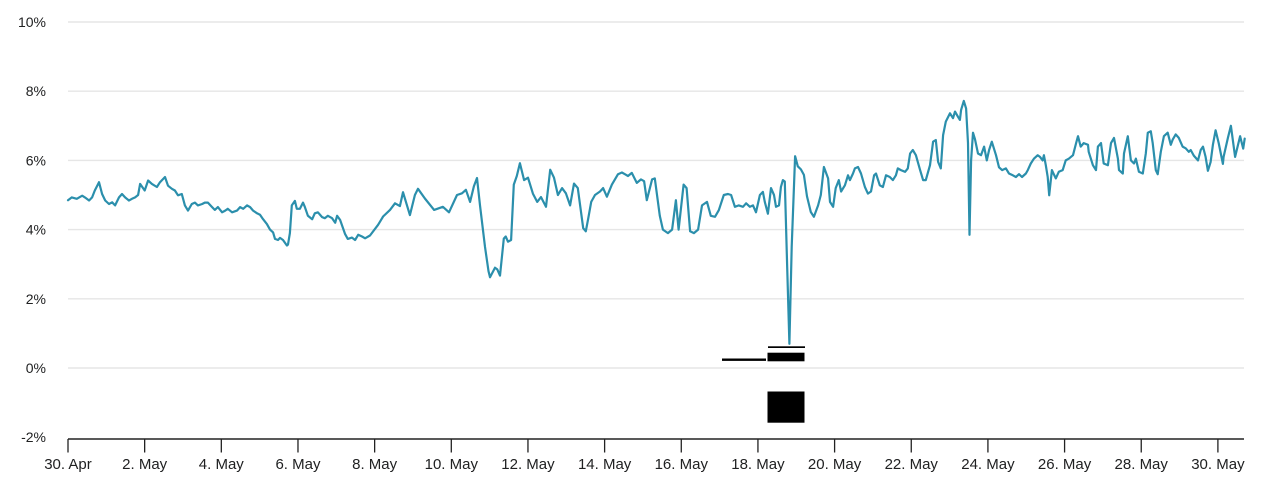 The width and height of the screenshot is (1265, 495). What do you see at coordinates (298, 464) in the screenshot?
I see `x-tick-label: 6. May` at bounding box center [298, 464].